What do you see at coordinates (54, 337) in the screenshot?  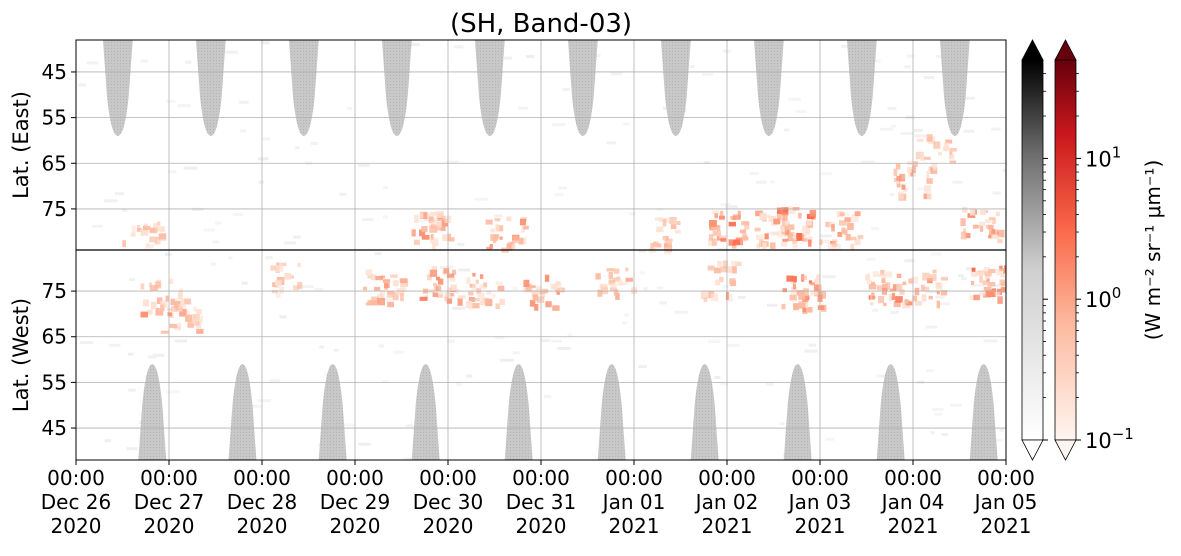 I see `y-tick-label-west: 65` at bounding box center [54, 337].